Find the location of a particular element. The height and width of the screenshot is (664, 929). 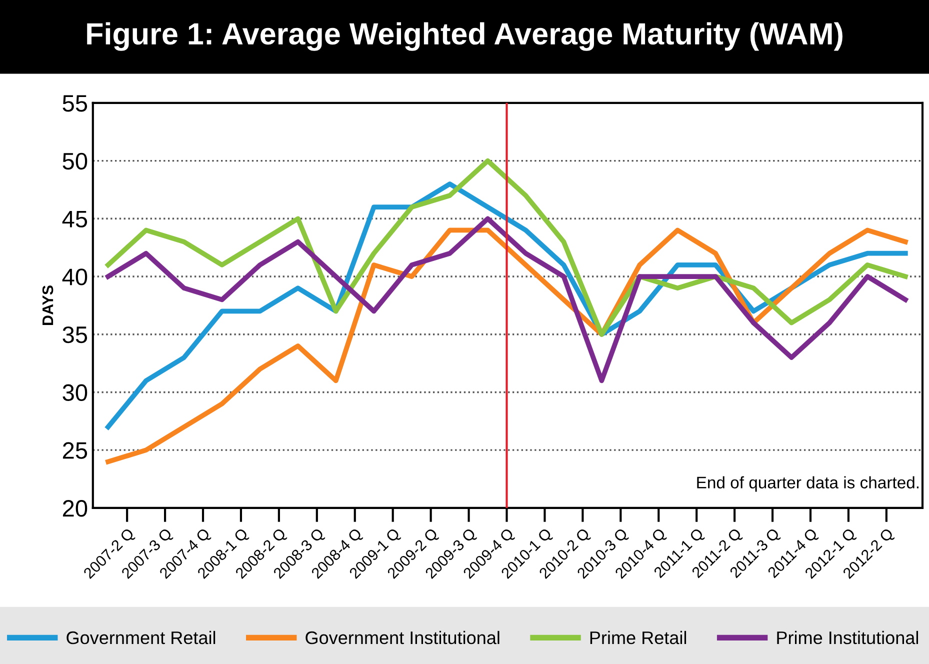

y-tick-label: 20 is located at coordinates (75, 508).